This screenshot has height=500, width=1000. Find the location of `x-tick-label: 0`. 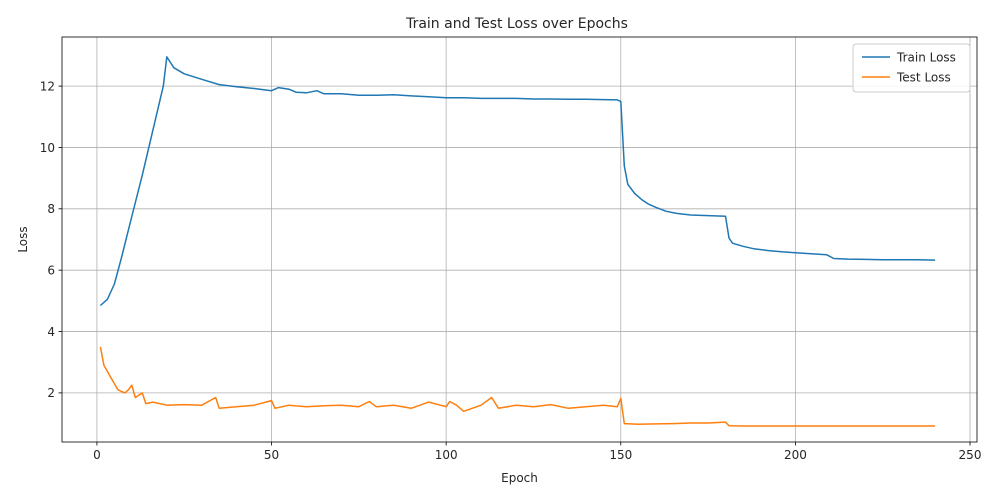

x-tick-label: 0 is located at coordinates (97, 455).